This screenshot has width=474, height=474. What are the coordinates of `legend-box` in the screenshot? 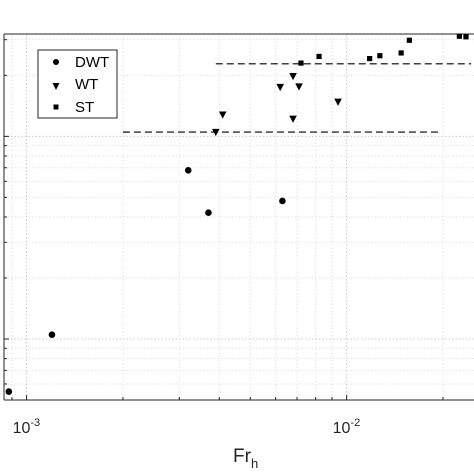 It's located at (77, 84).